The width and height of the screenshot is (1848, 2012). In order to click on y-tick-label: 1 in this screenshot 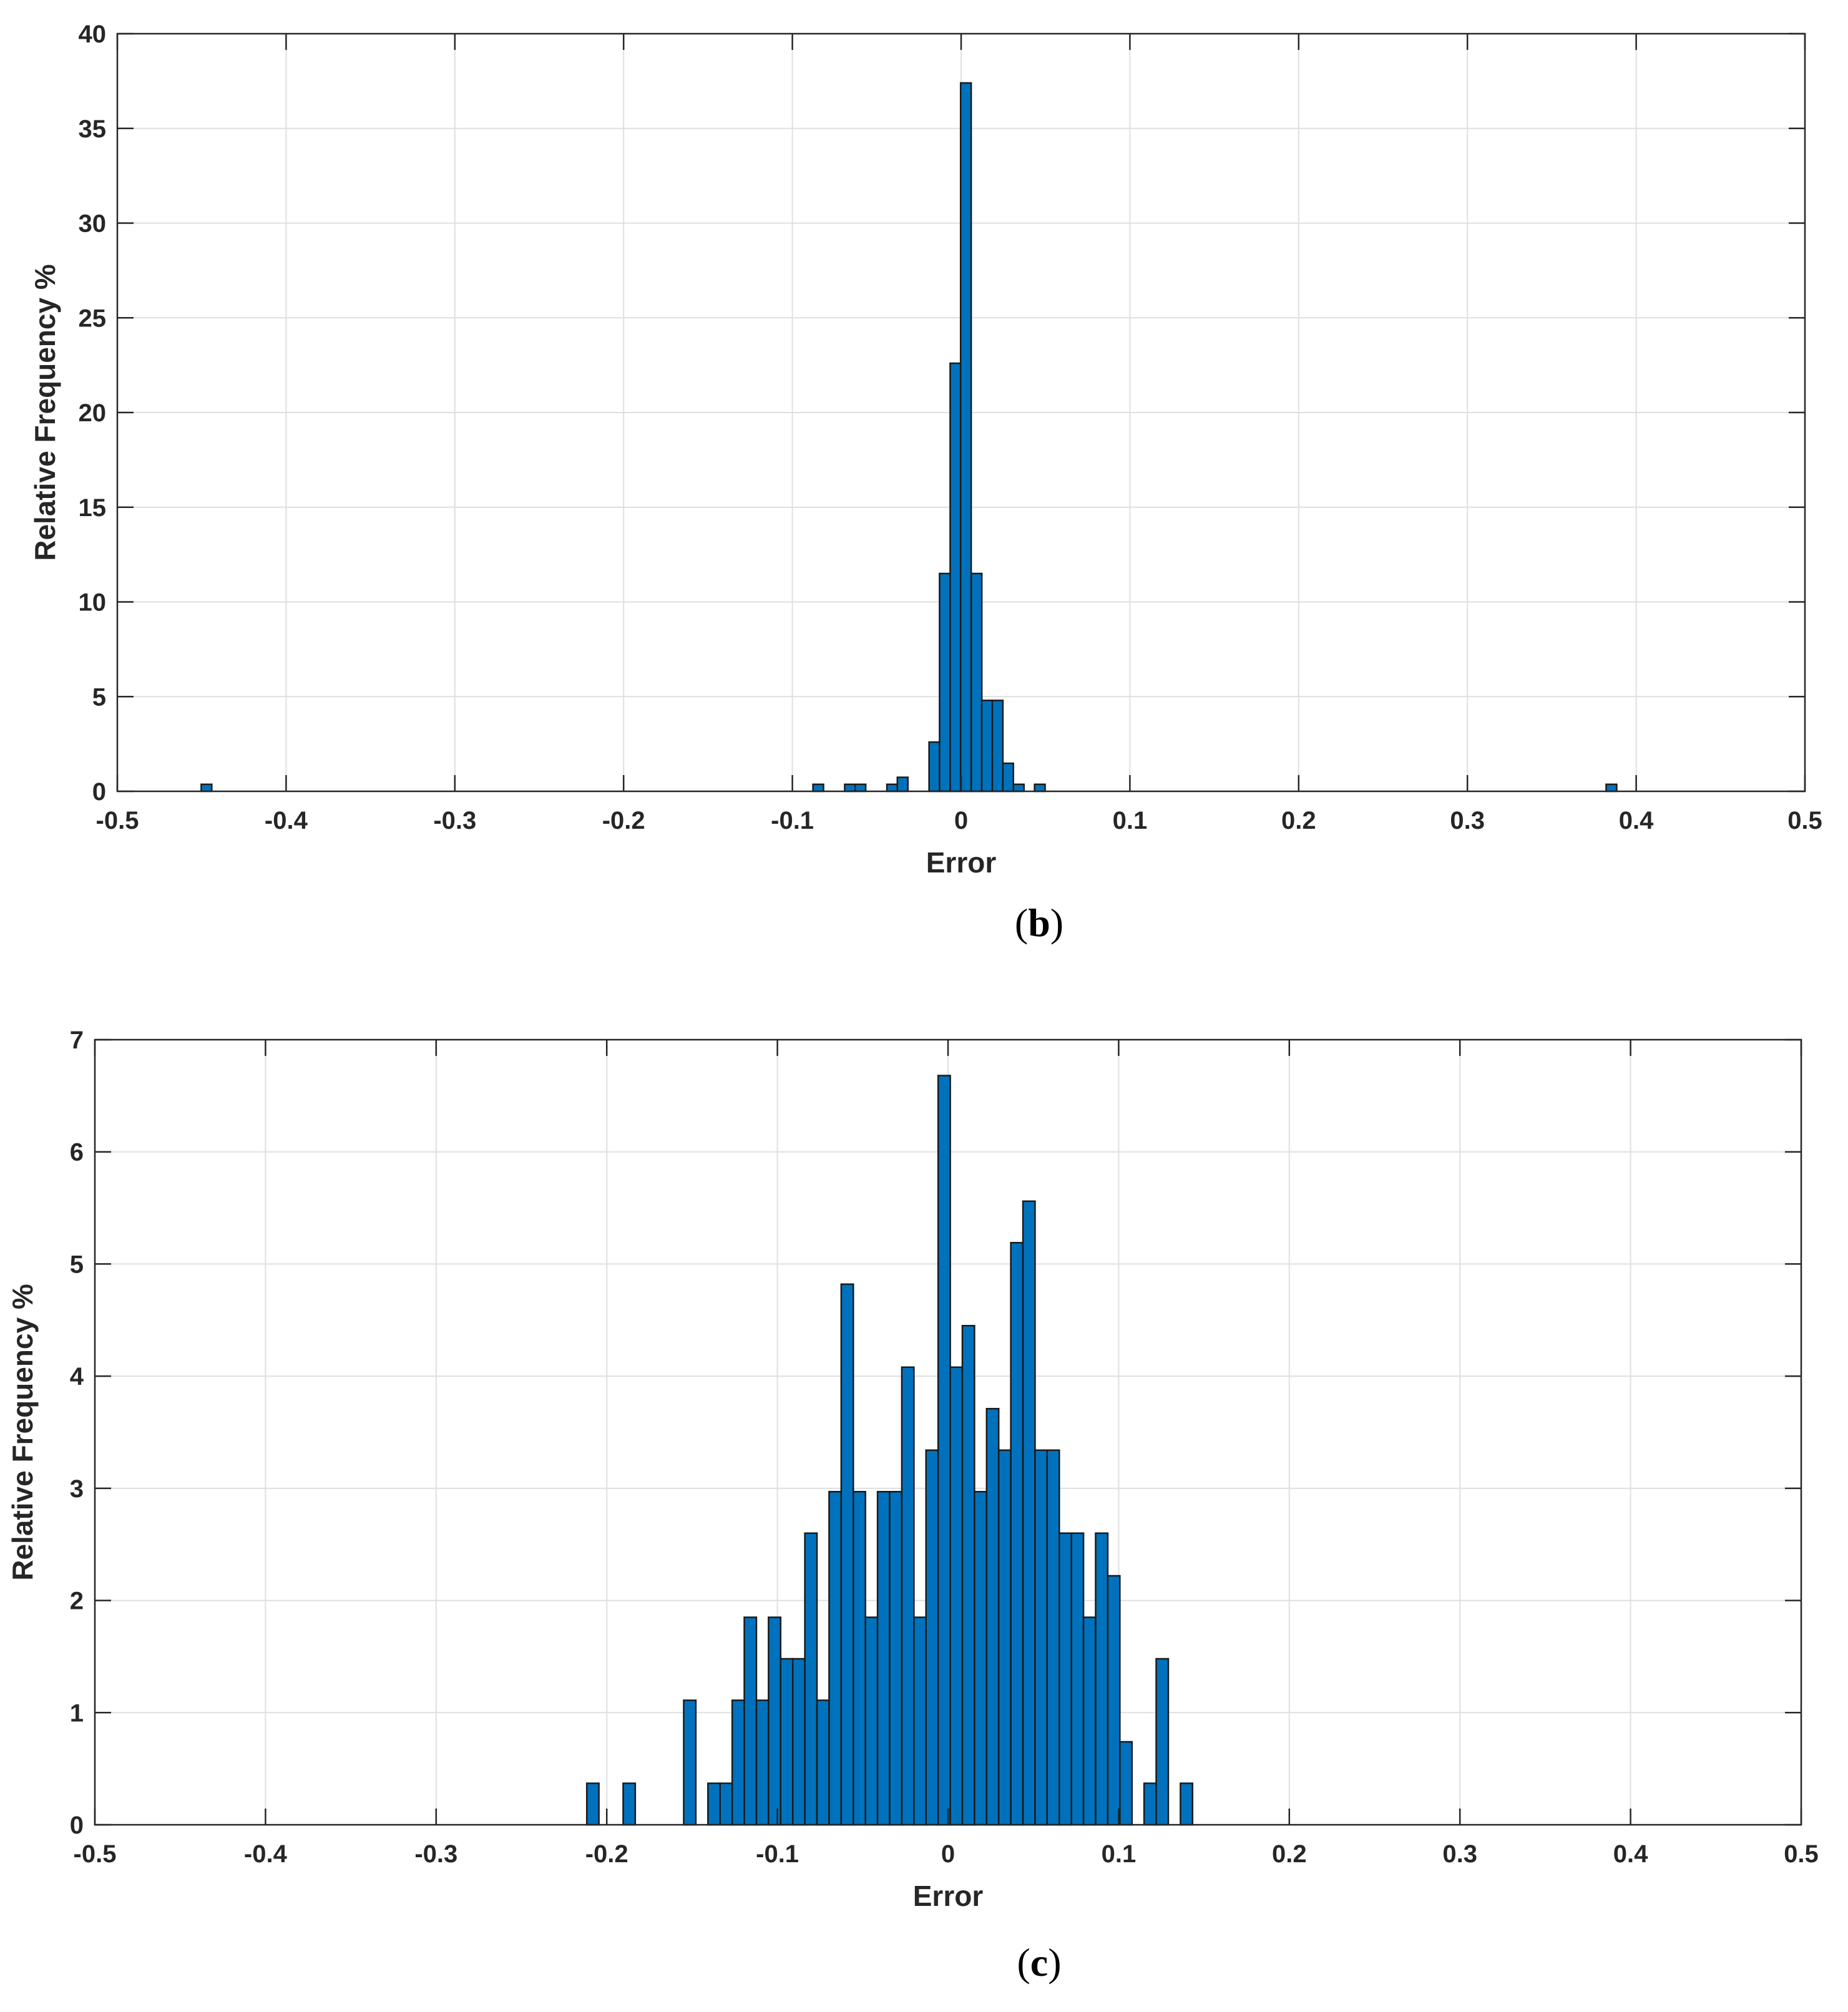, I will do `click(77, 1713)`.